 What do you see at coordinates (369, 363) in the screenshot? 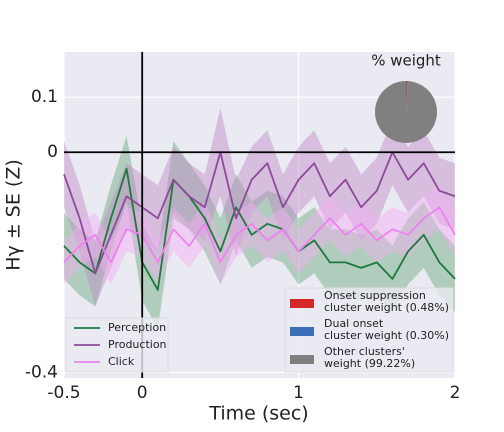
I see `pie-legend-label: weight (99.22%)` at bounding box center [369, 363].